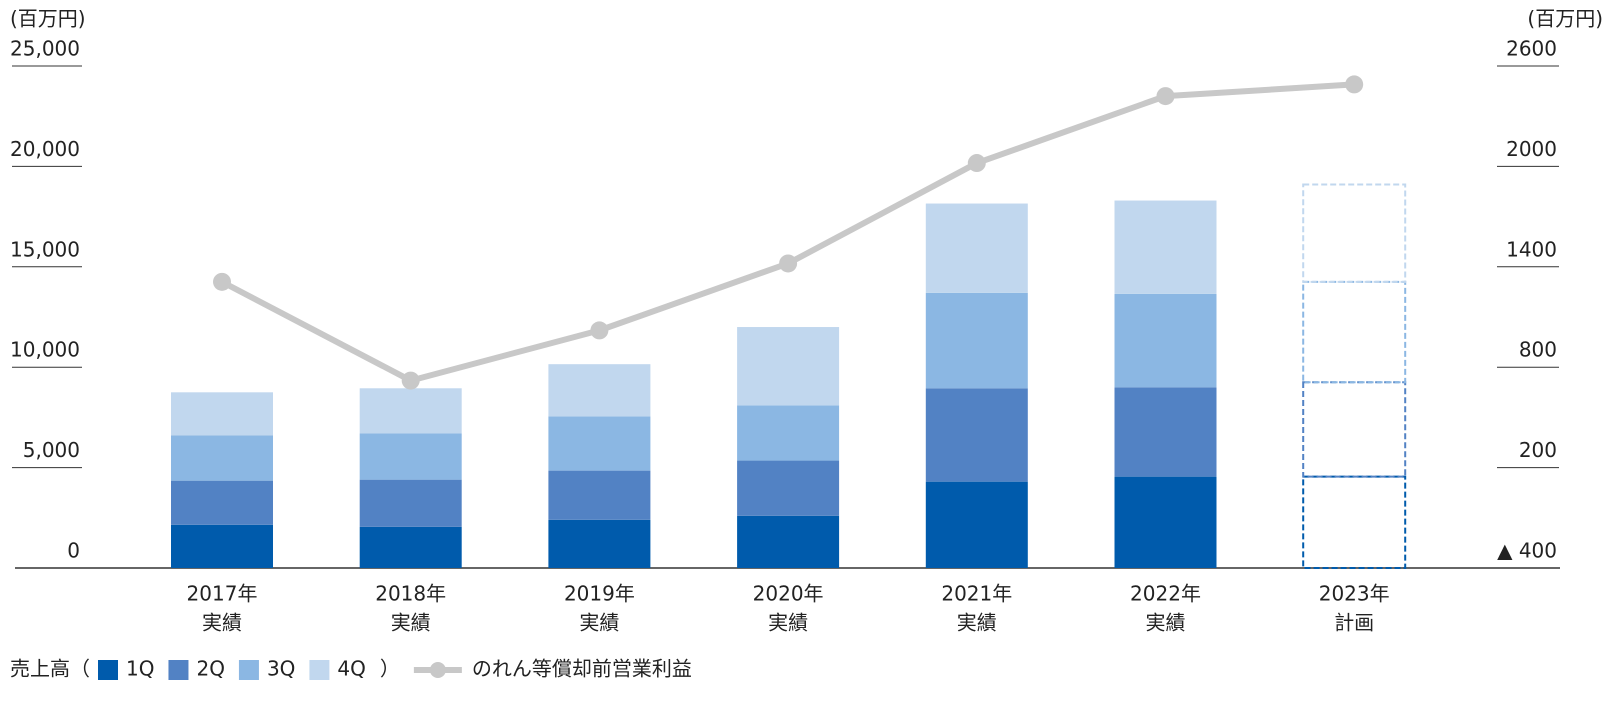 The height and width of the screenshot is (701, 1613). What do you see at coordinates (599, 594) in the screenshot?
I see `x-tick-label: 2019年` at bounding box center [599, 594].